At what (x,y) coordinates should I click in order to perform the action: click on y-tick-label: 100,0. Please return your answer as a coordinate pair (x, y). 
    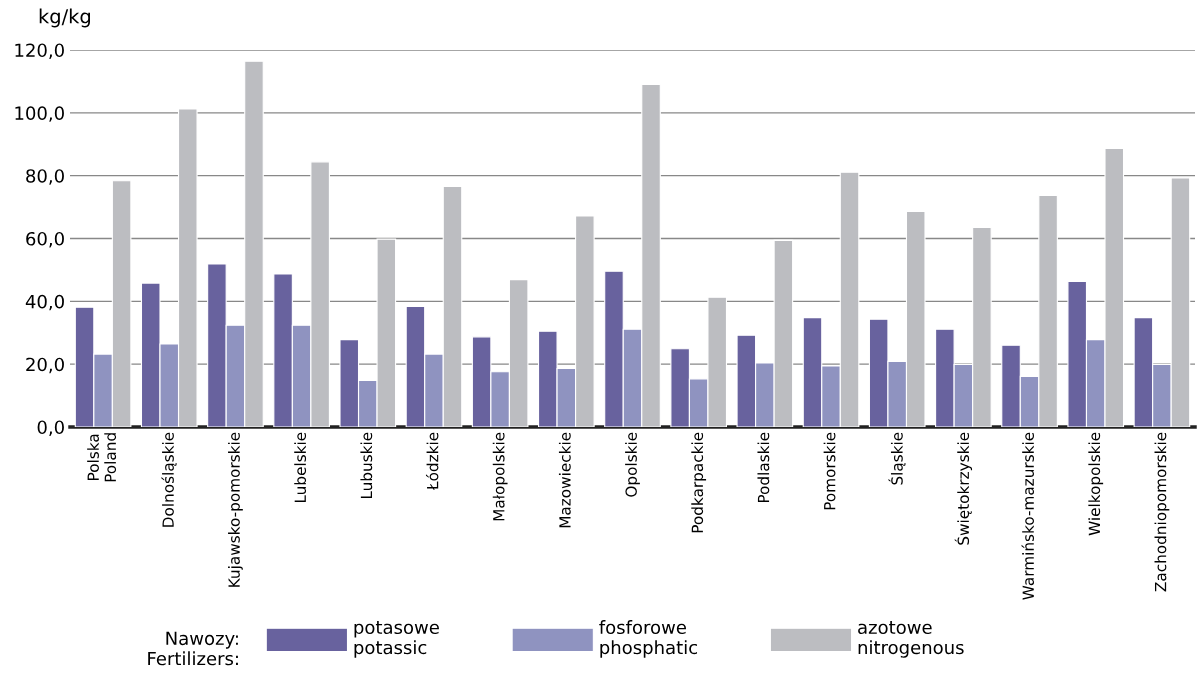
    Looking at the image, I should click on (39, 114).